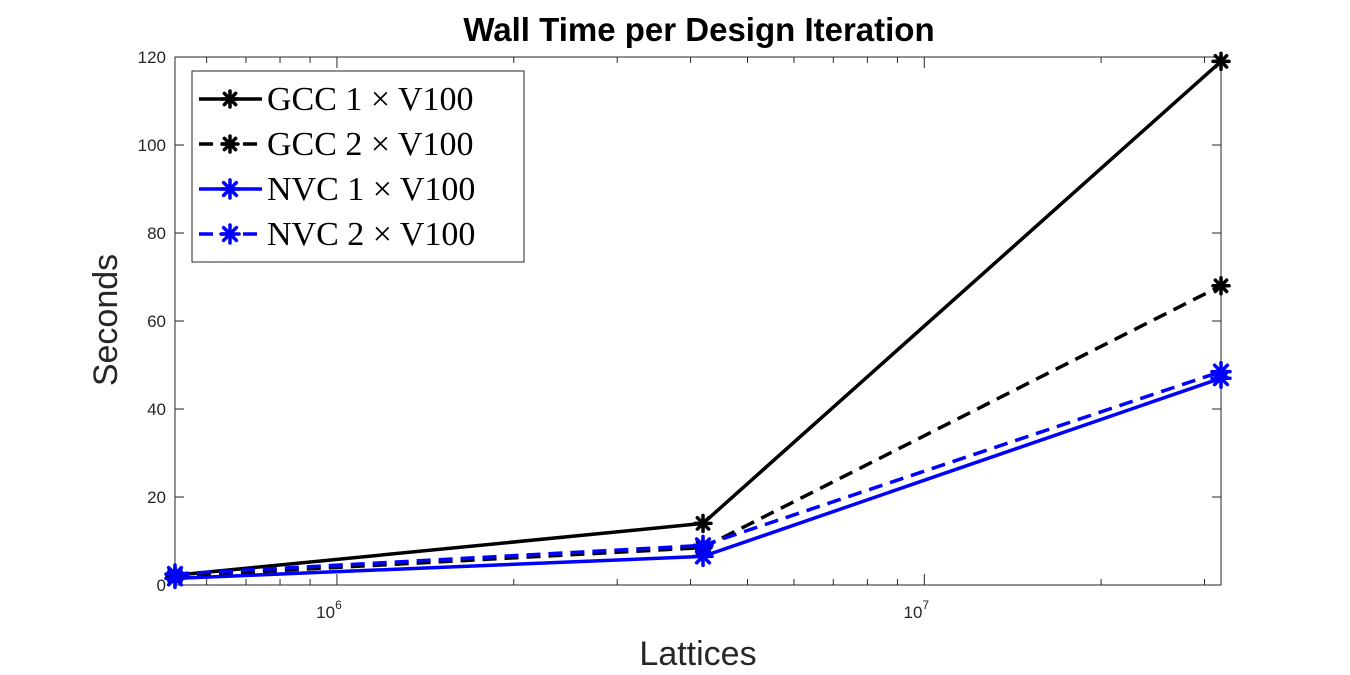 The image size is (1350, 675). Describe the element at coordinates (156, 321) in the screenshot. I see `y-tick-label: 60` at that location.